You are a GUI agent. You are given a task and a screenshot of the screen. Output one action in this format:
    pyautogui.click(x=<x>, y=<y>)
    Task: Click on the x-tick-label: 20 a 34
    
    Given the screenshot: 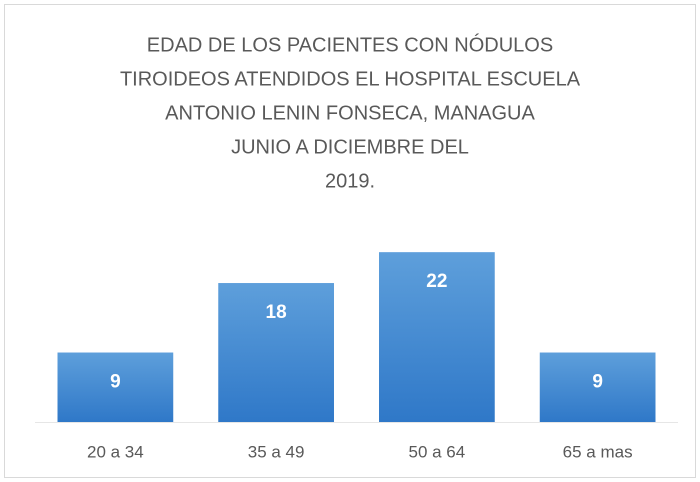 What is the action you would take?
    pyautogui.click(x=115, y=451)
    